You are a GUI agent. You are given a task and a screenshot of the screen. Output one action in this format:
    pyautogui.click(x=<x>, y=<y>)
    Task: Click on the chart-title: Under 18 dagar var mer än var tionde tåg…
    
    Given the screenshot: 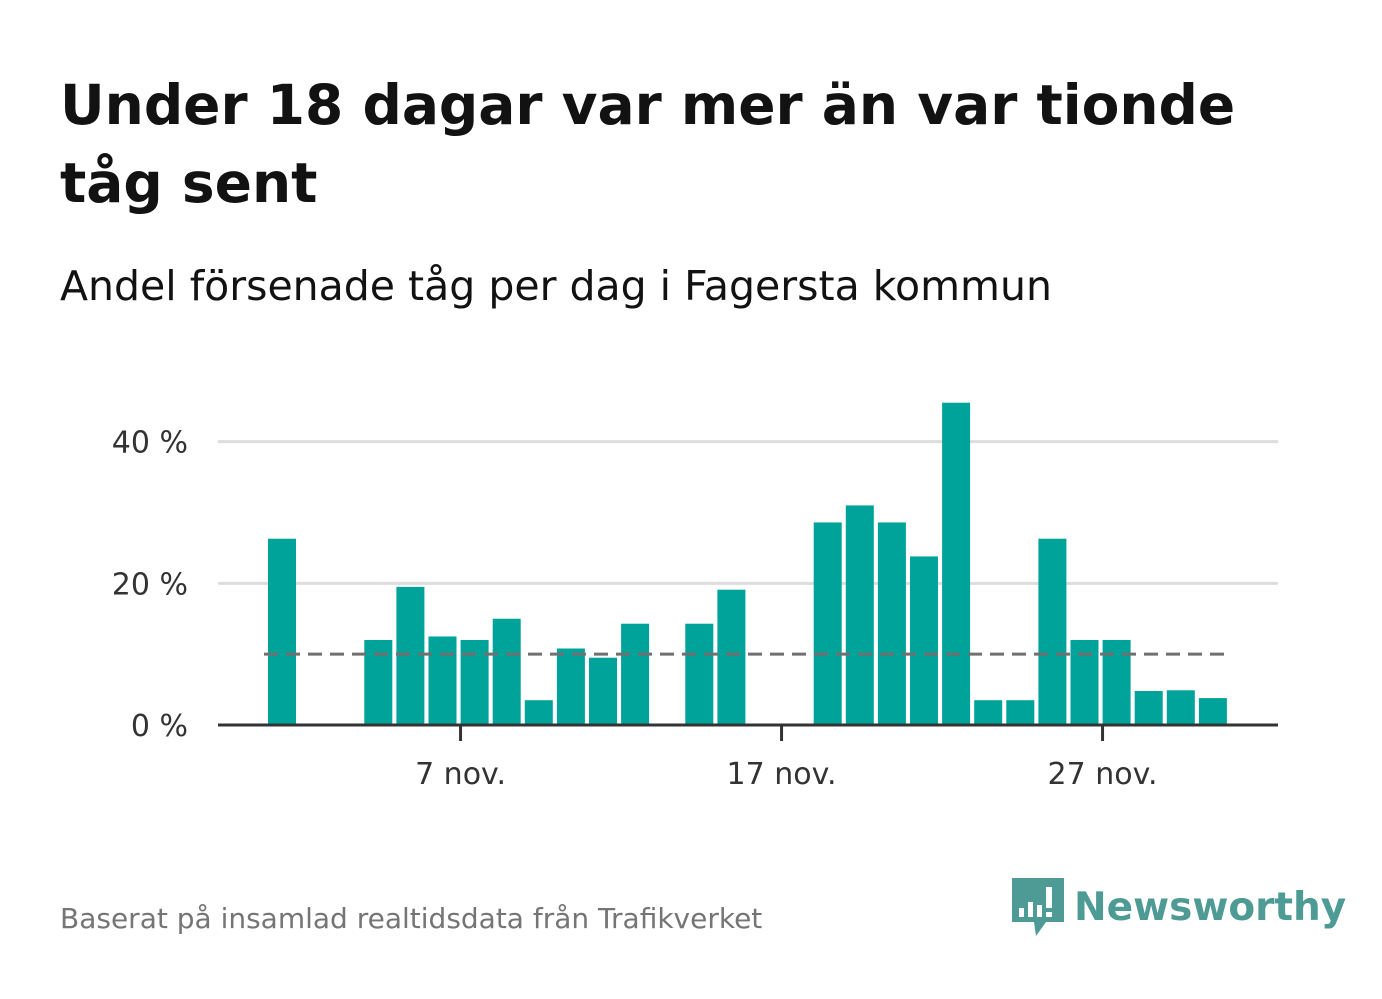 What is the action you would take?
    pyautogui.click(x=648, y=144)
    